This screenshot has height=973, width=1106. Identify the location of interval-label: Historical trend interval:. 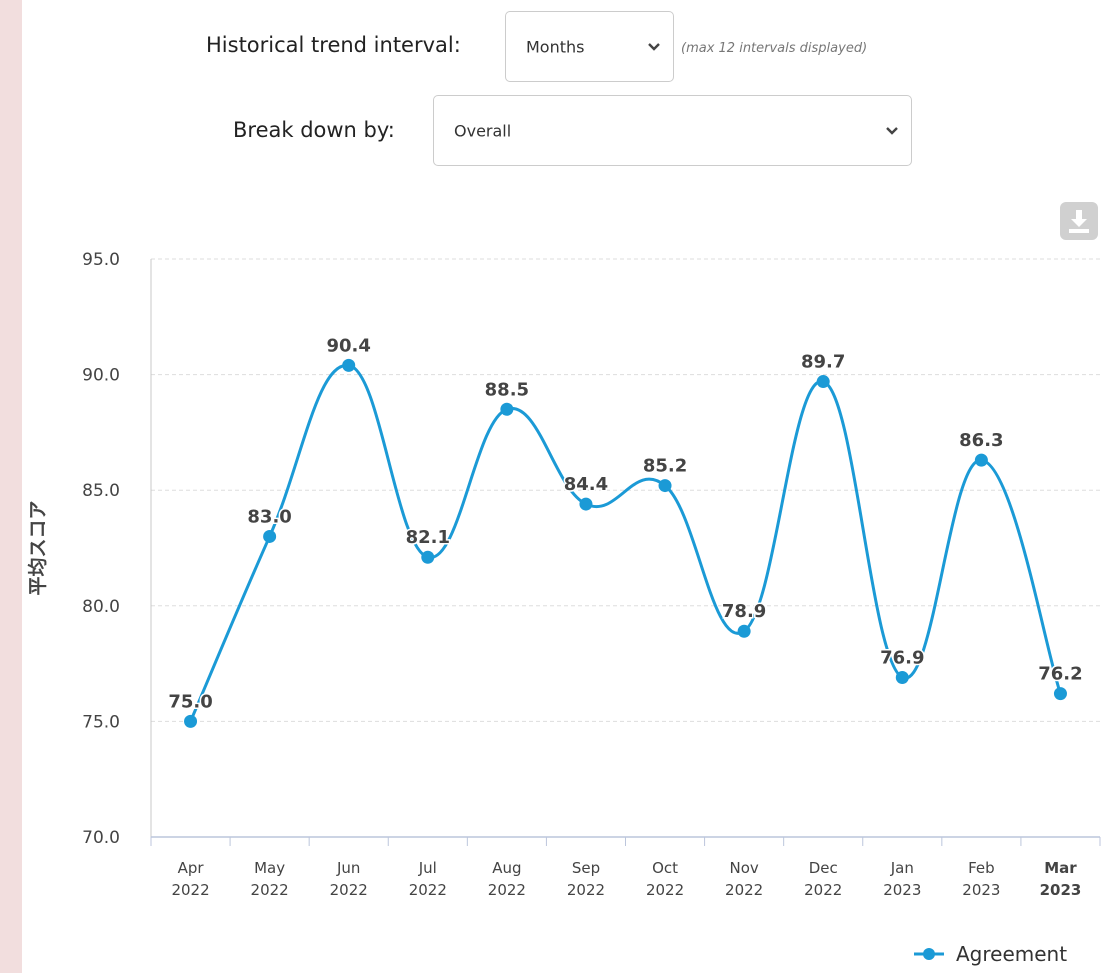
(333, 45).